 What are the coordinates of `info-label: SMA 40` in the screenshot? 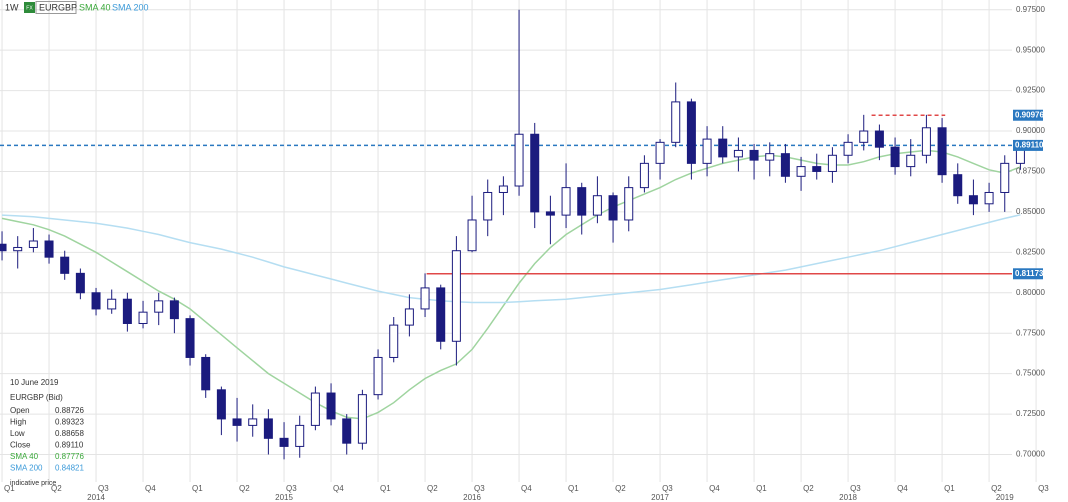 It's located at (24, 456).